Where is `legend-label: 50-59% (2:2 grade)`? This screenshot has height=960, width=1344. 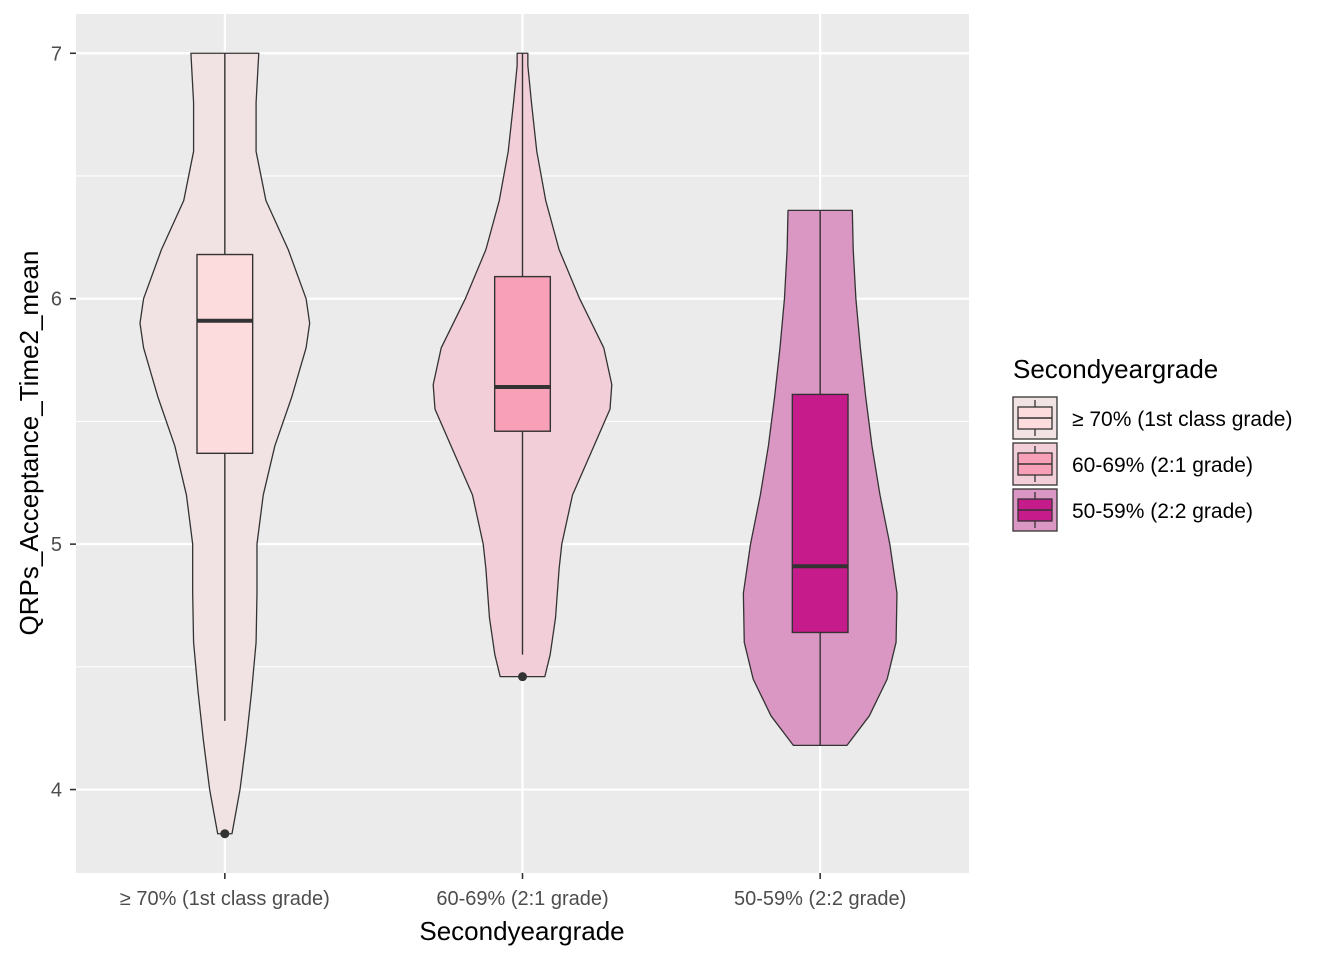
legend-label: 50-59% (2:2 grade) is located at coordinates (1162, 511).